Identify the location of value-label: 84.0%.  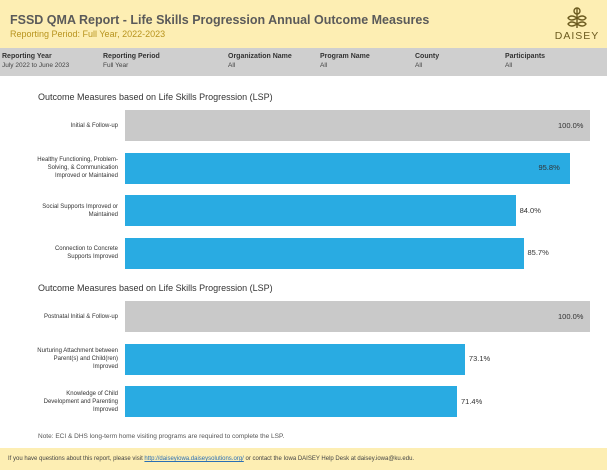
(530, 210).